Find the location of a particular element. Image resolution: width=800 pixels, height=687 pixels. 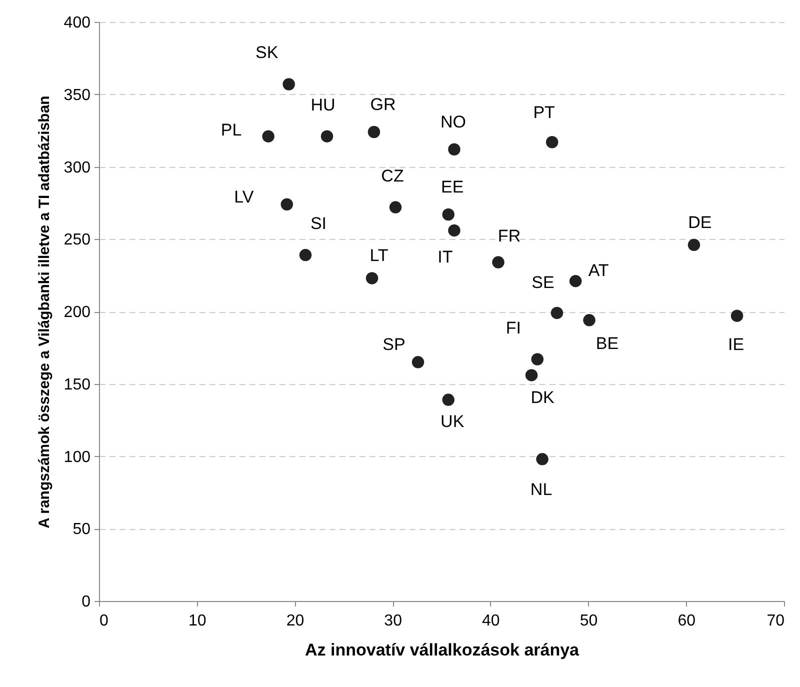

y-tick-label: 150 is located at coordinates (77, 385).